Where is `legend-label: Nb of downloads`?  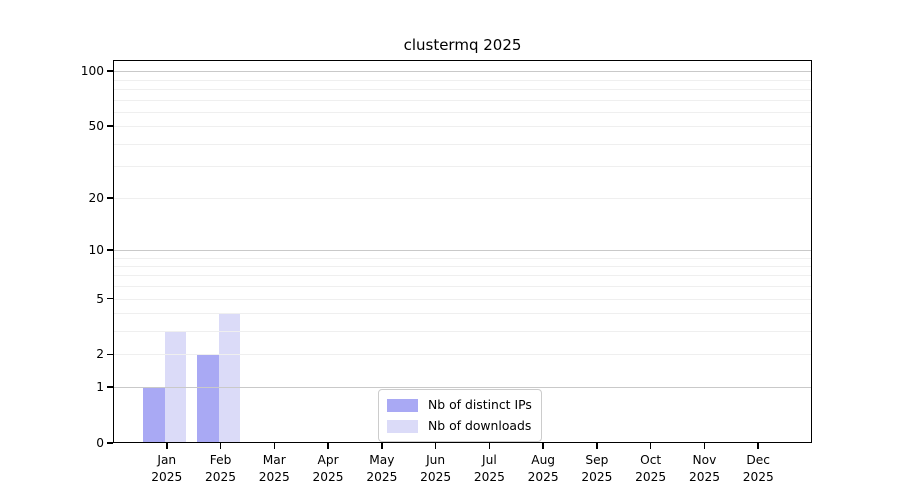 legend-label: Nb of downloads is located at coordinates (480, 425).